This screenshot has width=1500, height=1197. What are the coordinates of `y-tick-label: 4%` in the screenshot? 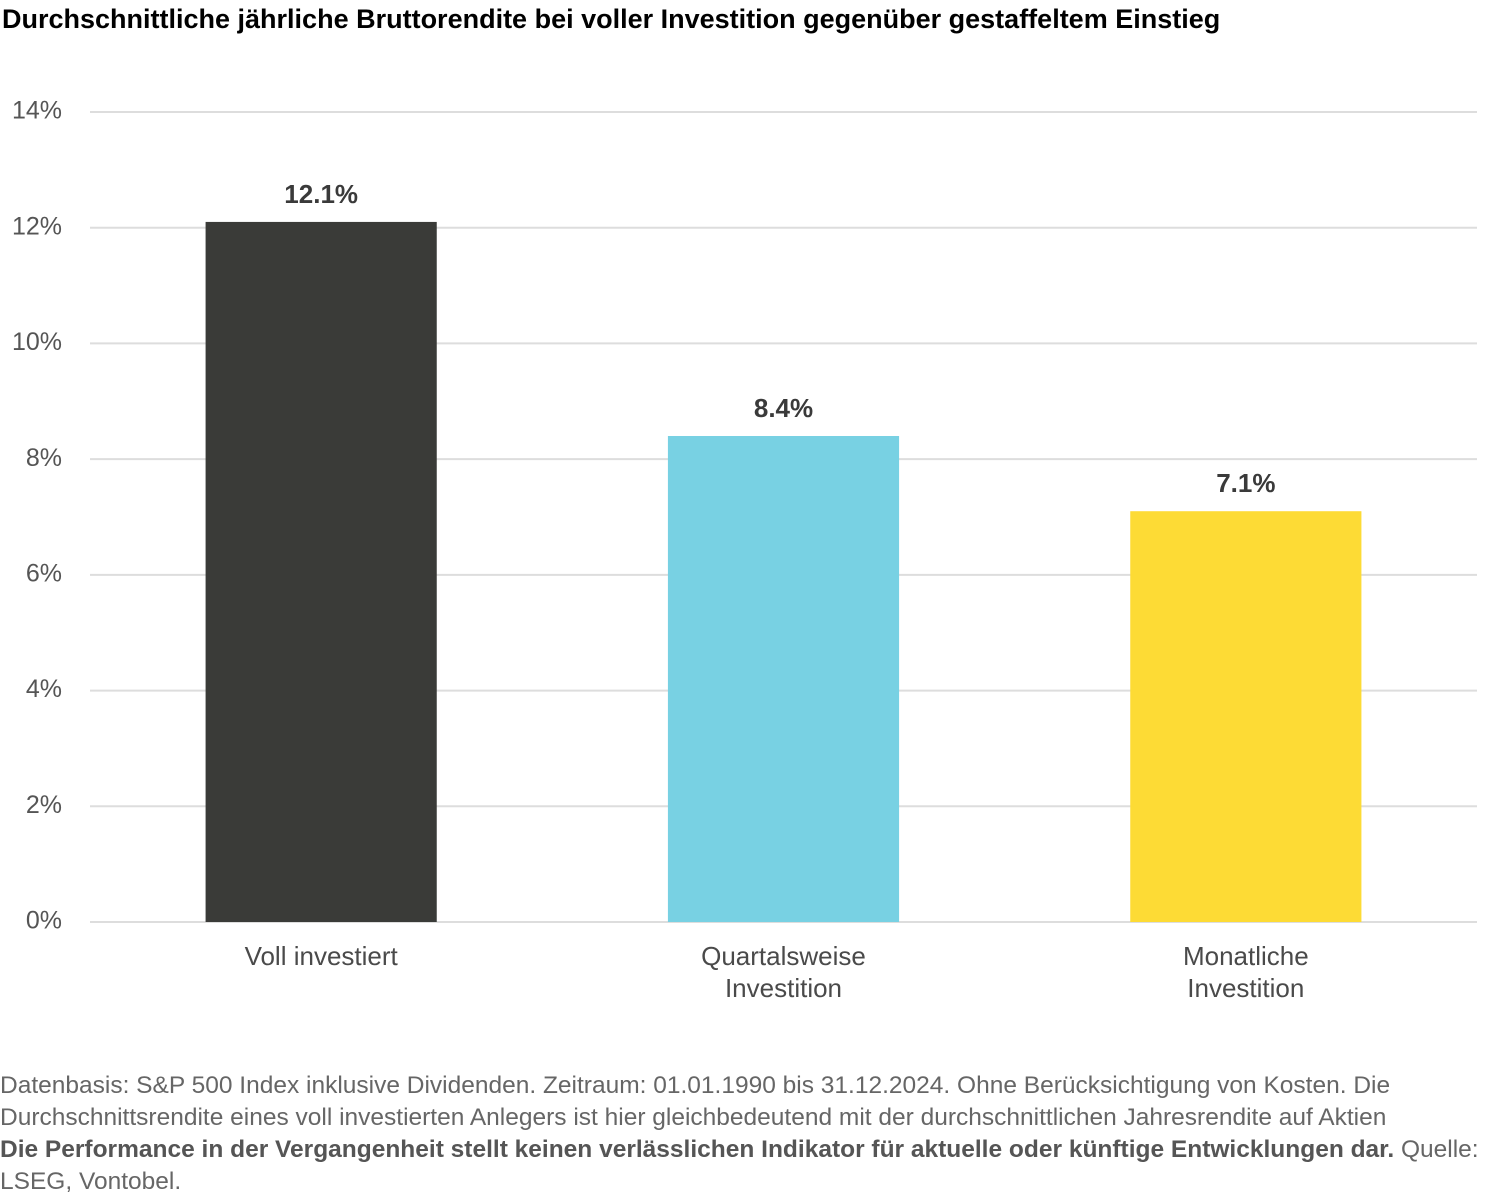 It's located at (44, 689).